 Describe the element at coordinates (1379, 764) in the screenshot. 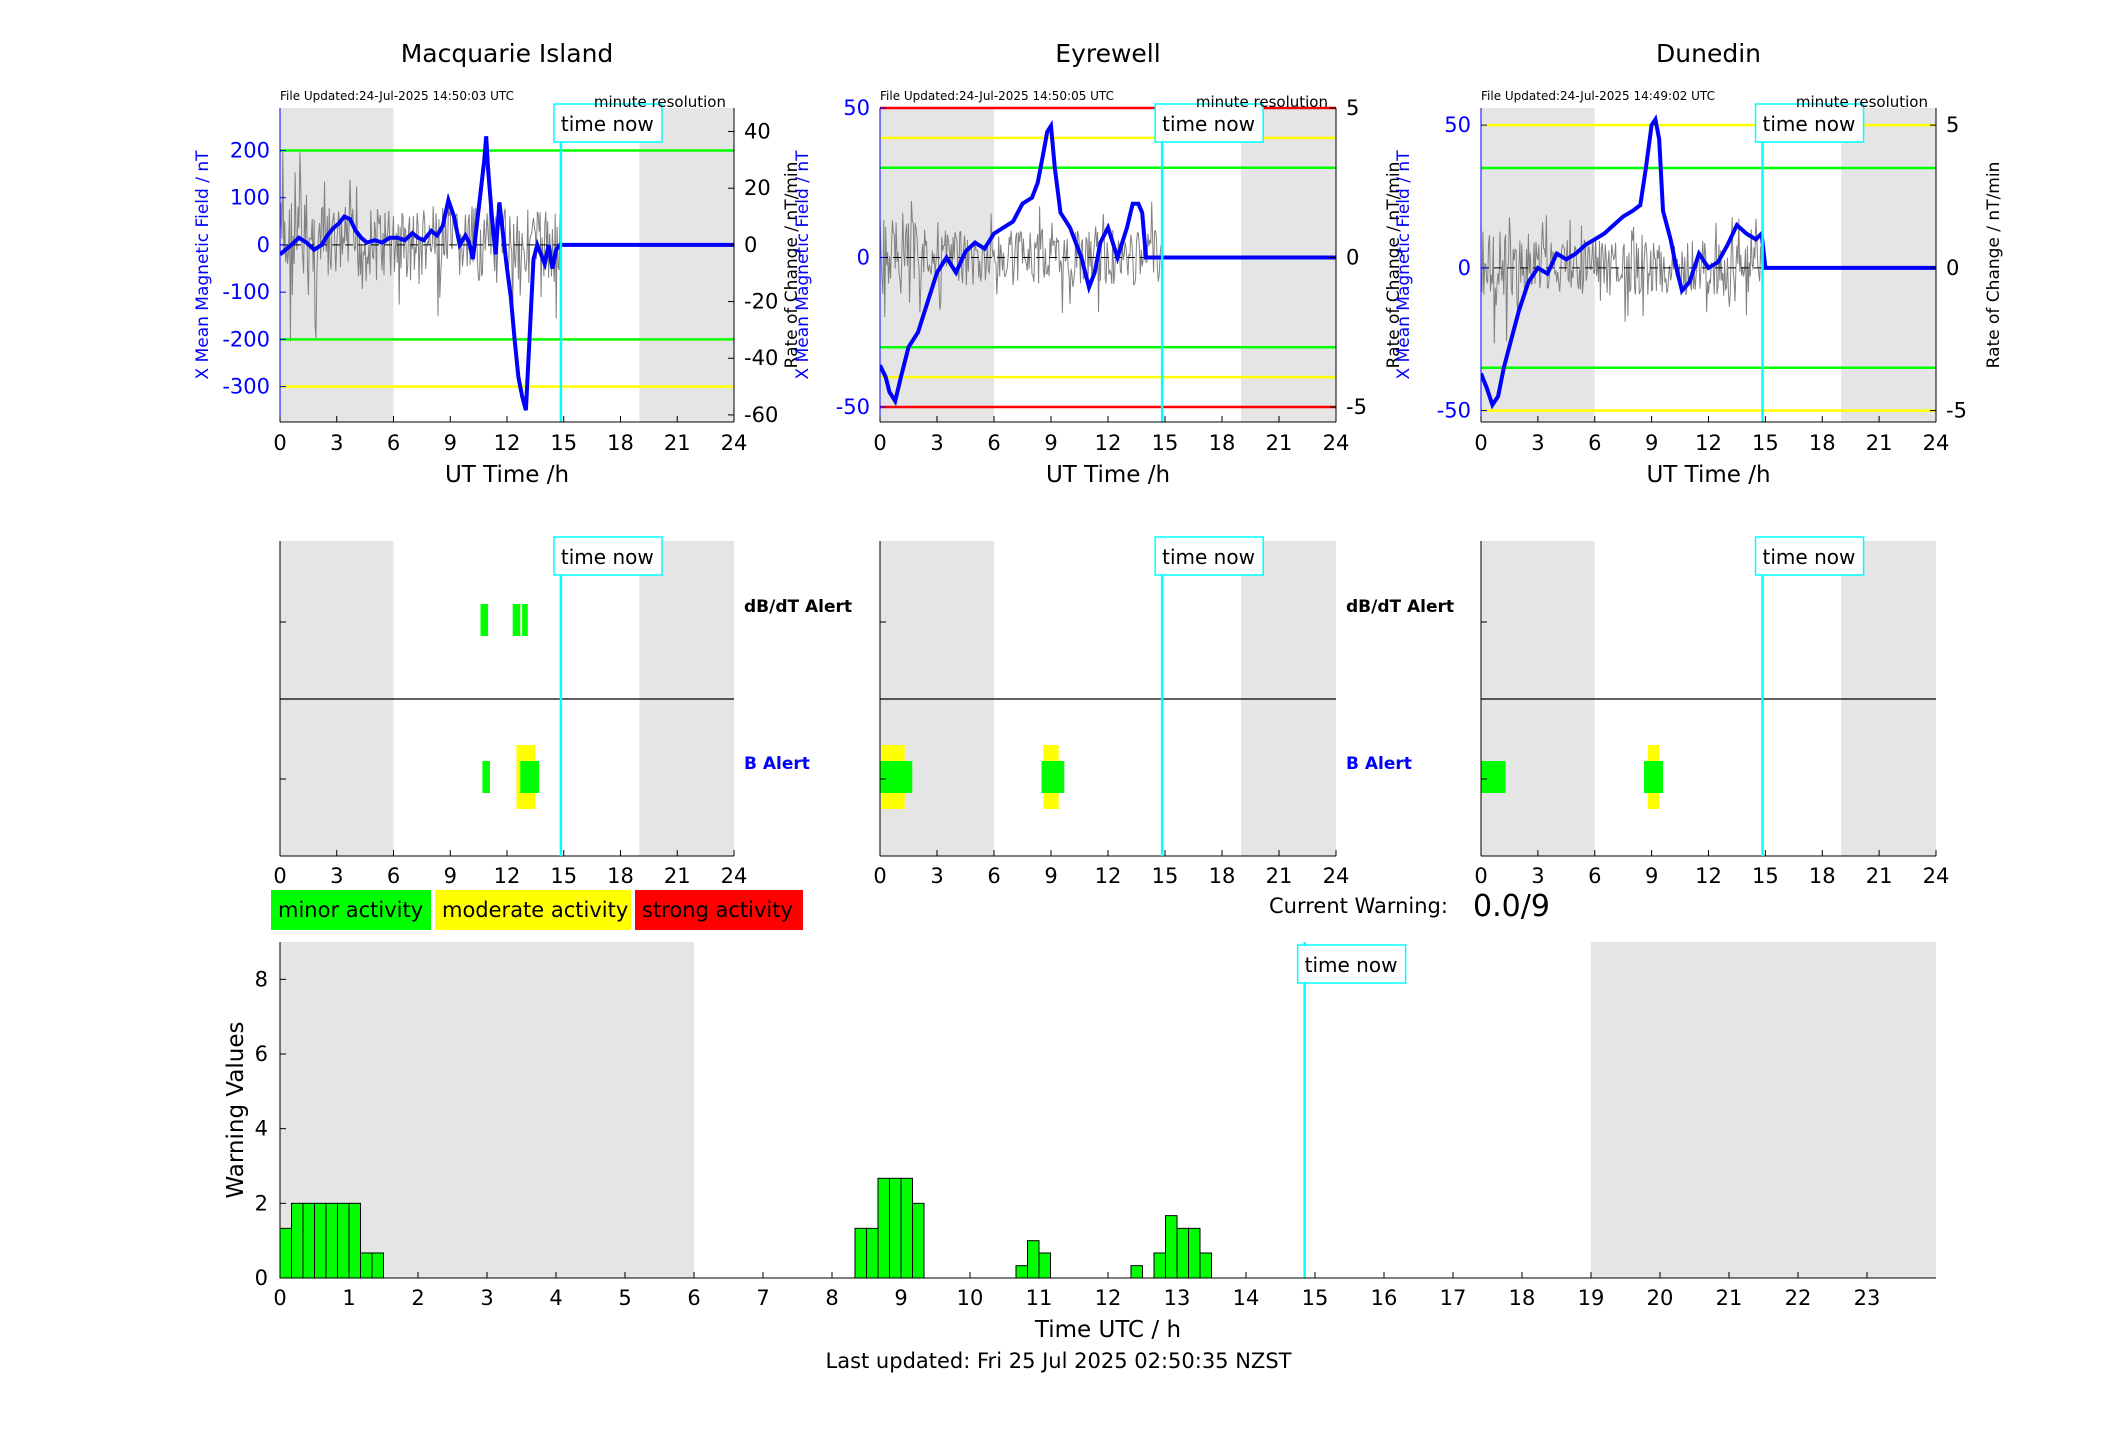

I see `b-alert-label: B Alert` at that location.